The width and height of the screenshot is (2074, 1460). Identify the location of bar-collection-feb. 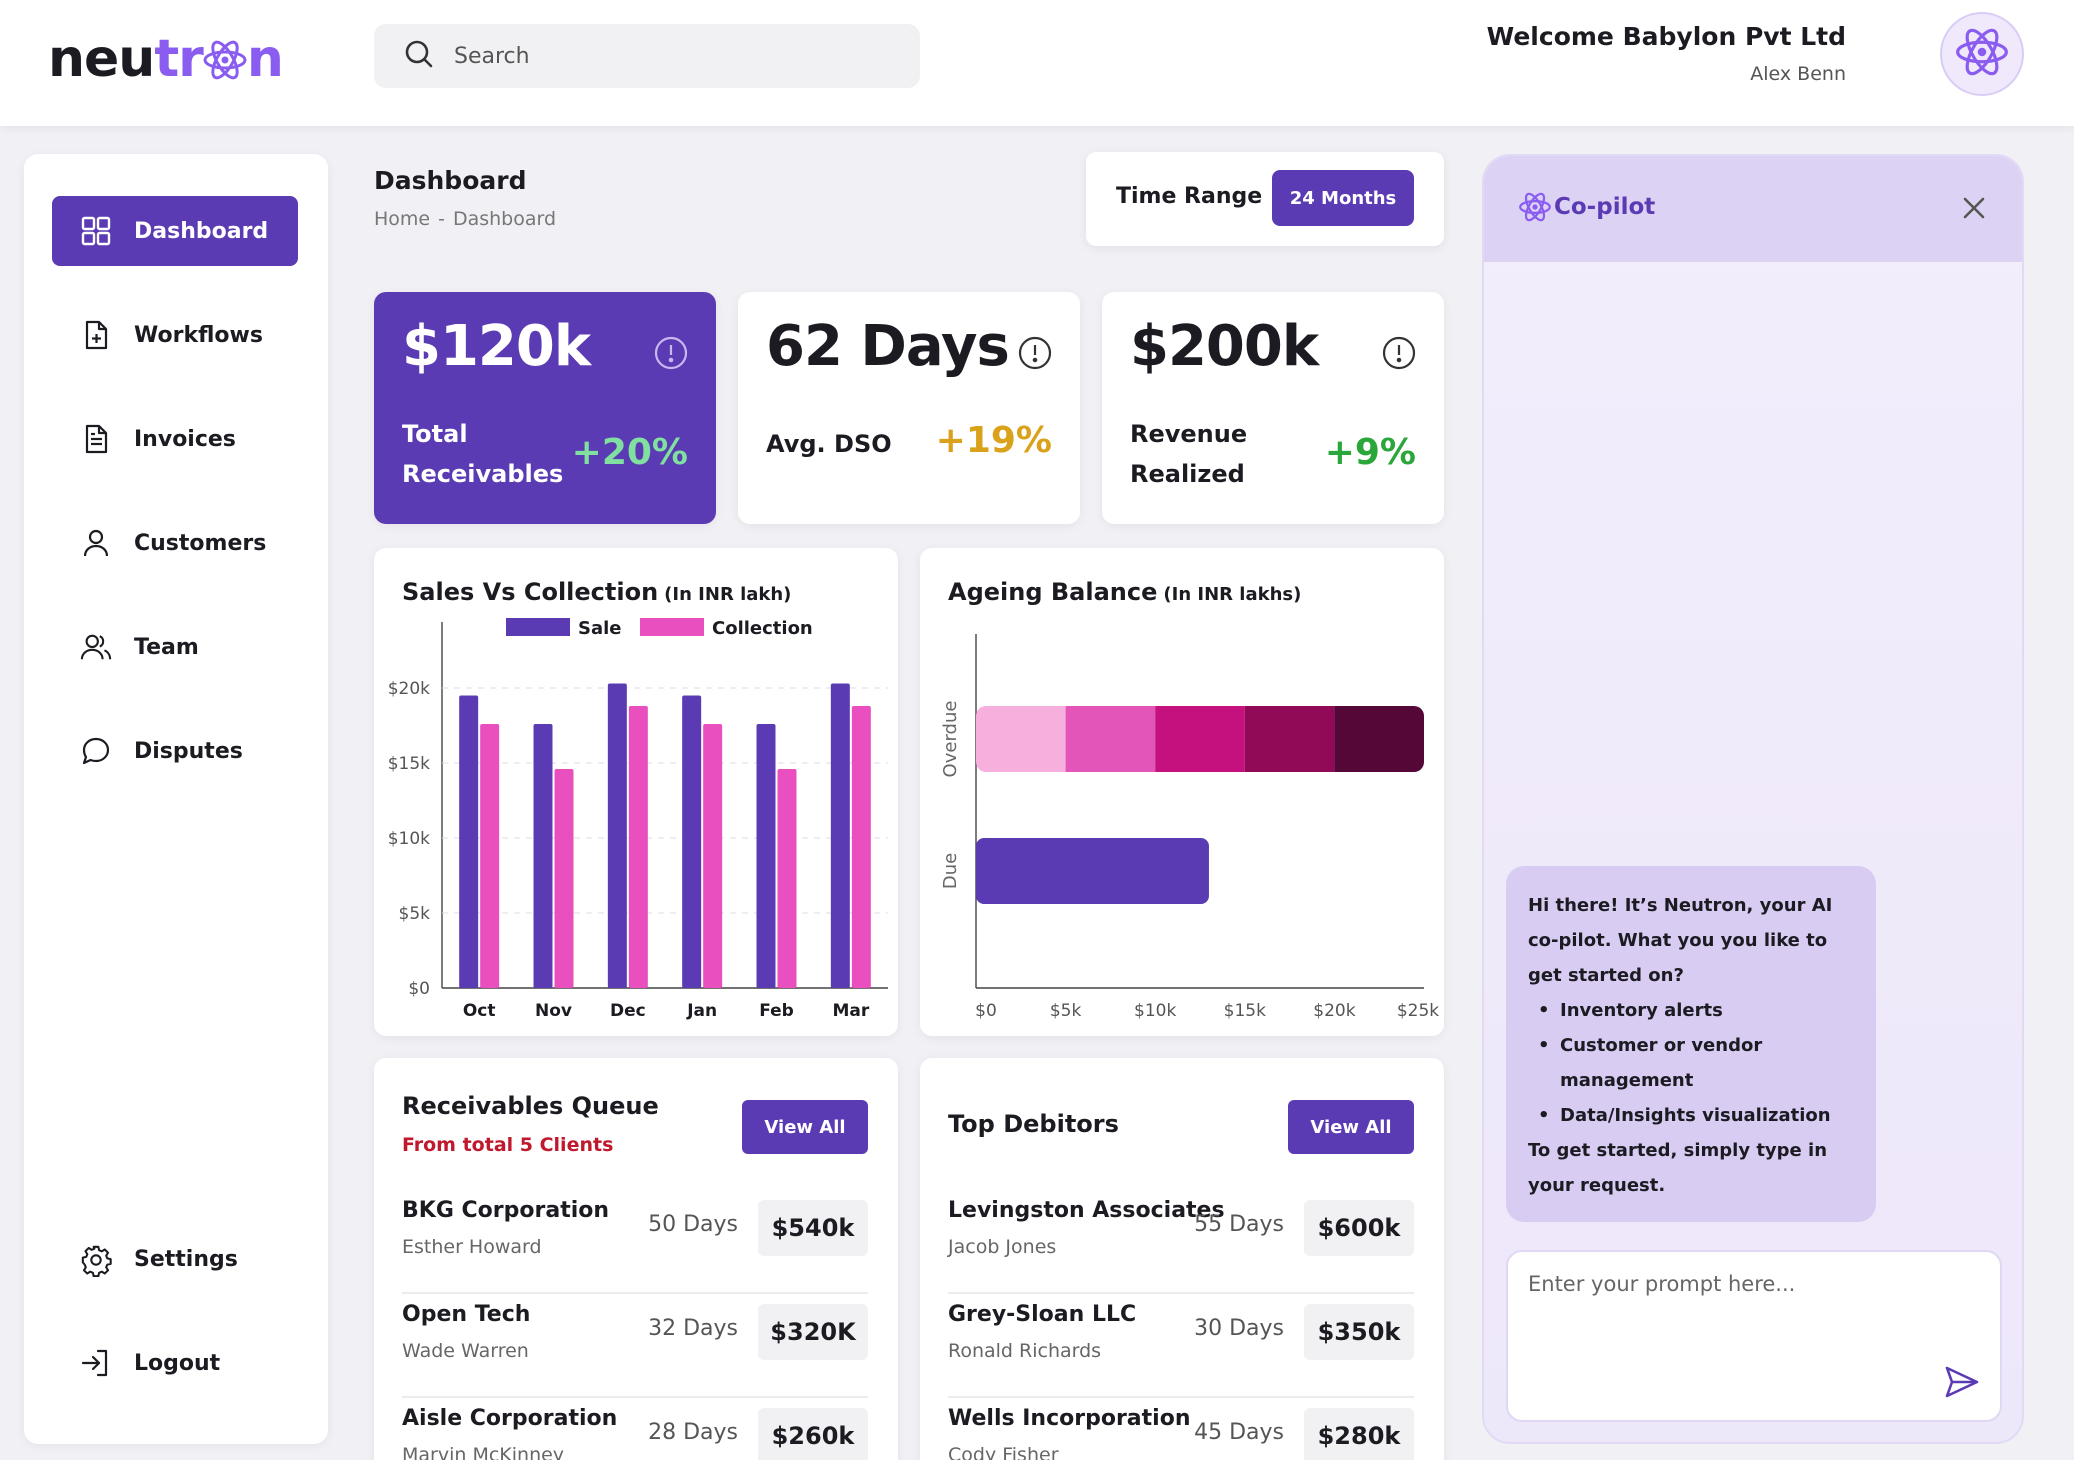
(787, 878).